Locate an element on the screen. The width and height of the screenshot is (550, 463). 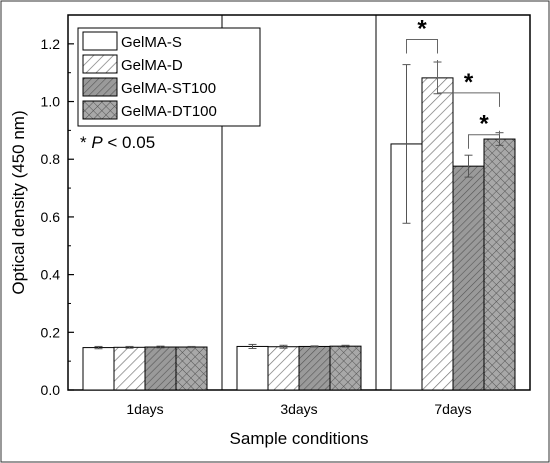
y-tick-label: 1.2 is located at coordinates (51, 44).